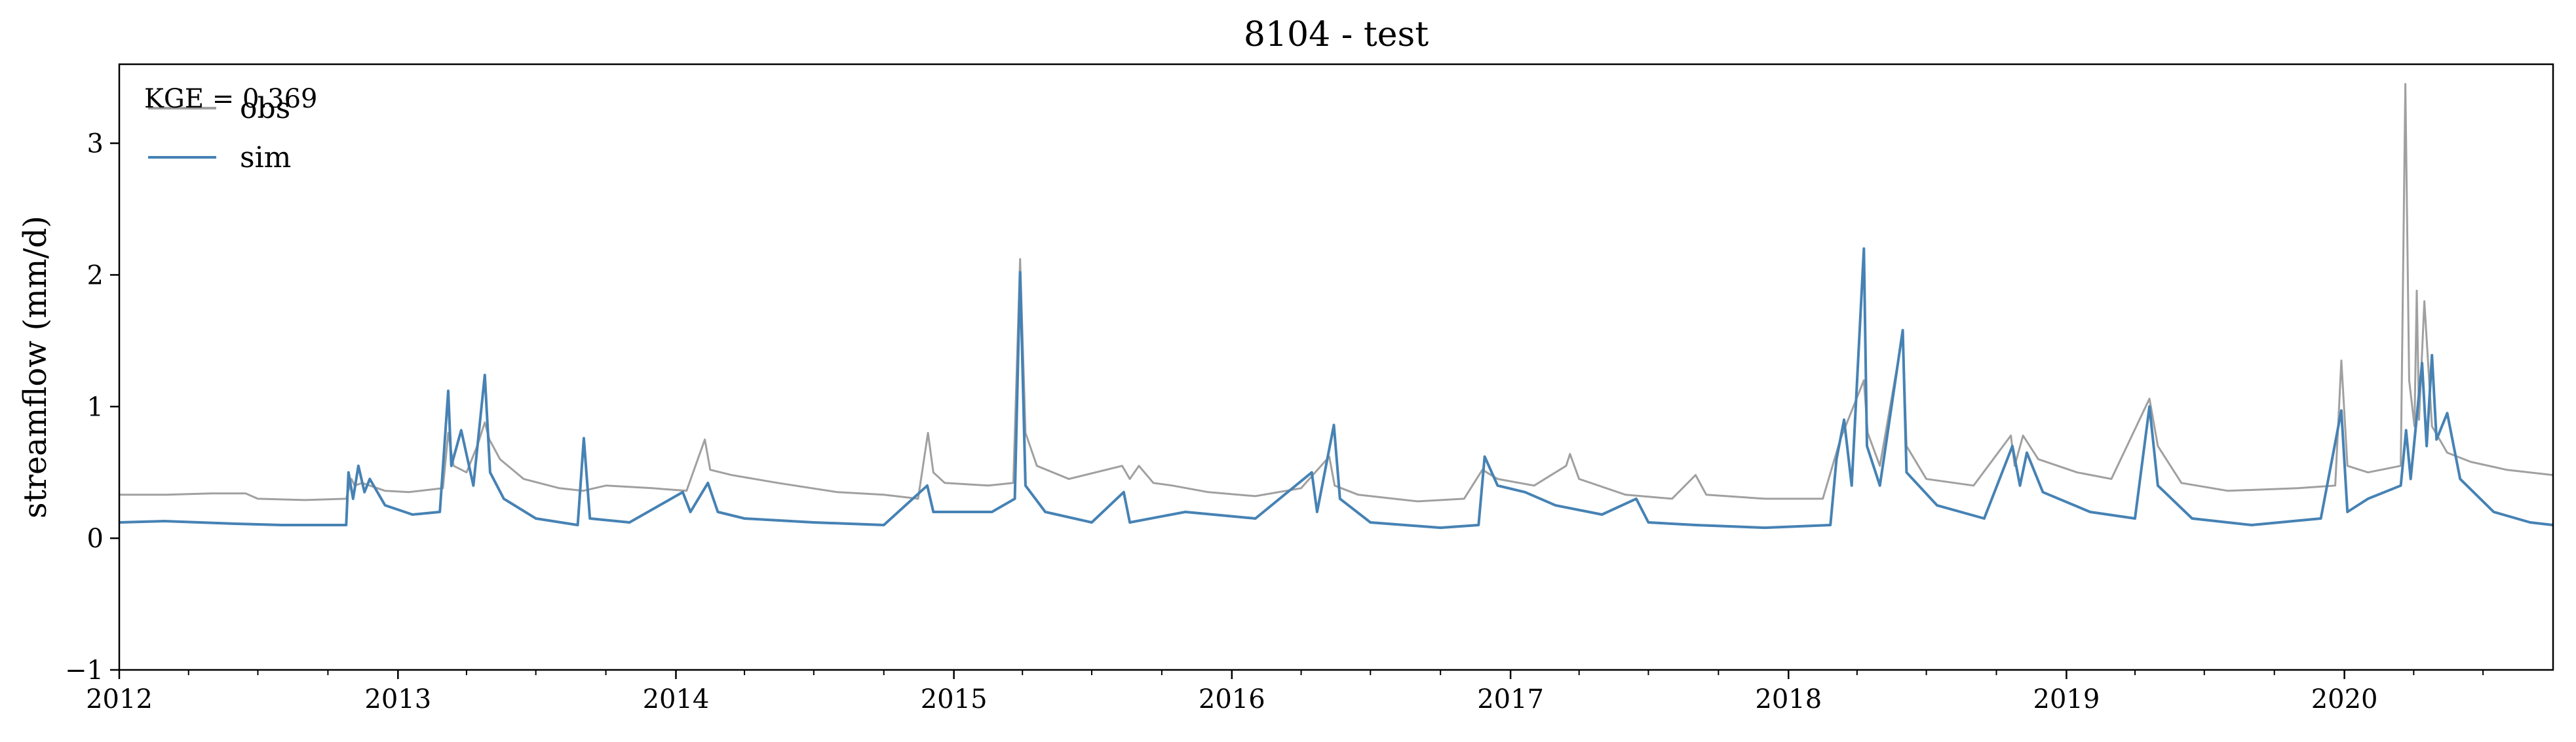 The height and width of the screenshot is (742, 2576). I want to click on legend: obs sim, so click(219, 133).